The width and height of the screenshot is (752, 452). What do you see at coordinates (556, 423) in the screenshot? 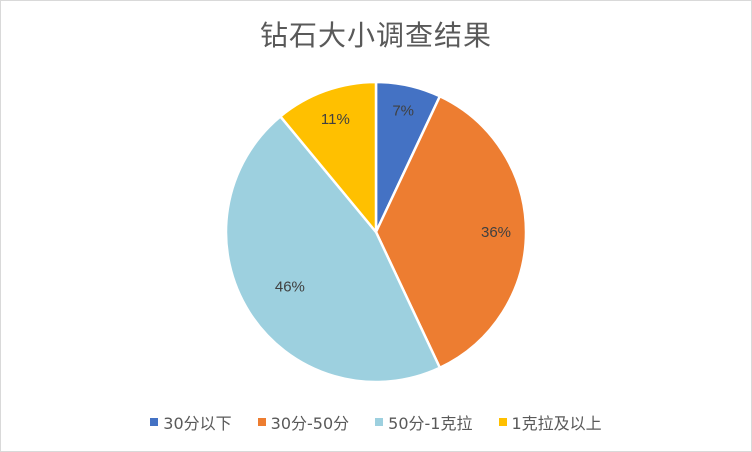
I see `legend-label: 1克拉及以上` at bounding box center [556, 423].